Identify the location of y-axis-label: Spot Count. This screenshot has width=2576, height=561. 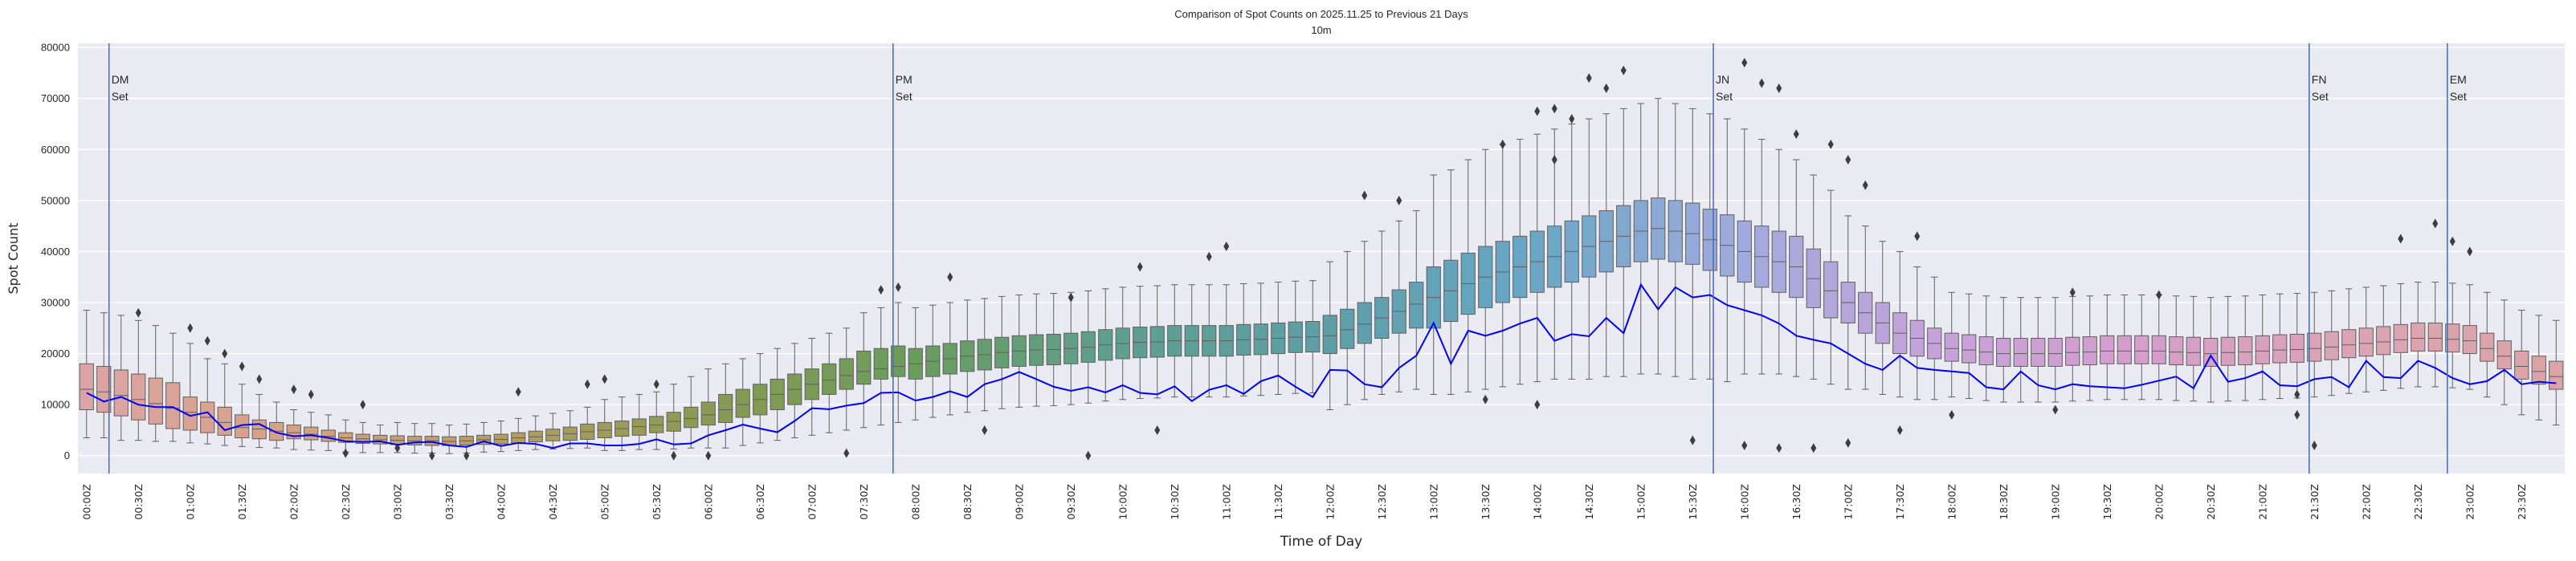
(13, 259).